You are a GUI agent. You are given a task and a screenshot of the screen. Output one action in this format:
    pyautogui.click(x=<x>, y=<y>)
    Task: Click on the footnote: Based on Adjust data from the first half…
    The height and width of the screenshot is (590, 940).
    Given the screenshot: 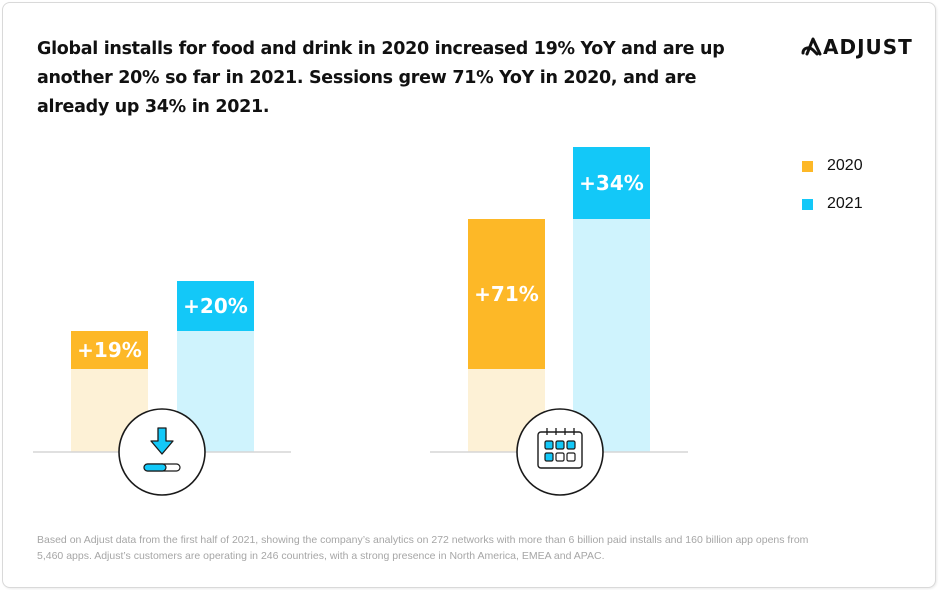 What is the action you would take?
    pyautogui.click(x=423, y=548)
    